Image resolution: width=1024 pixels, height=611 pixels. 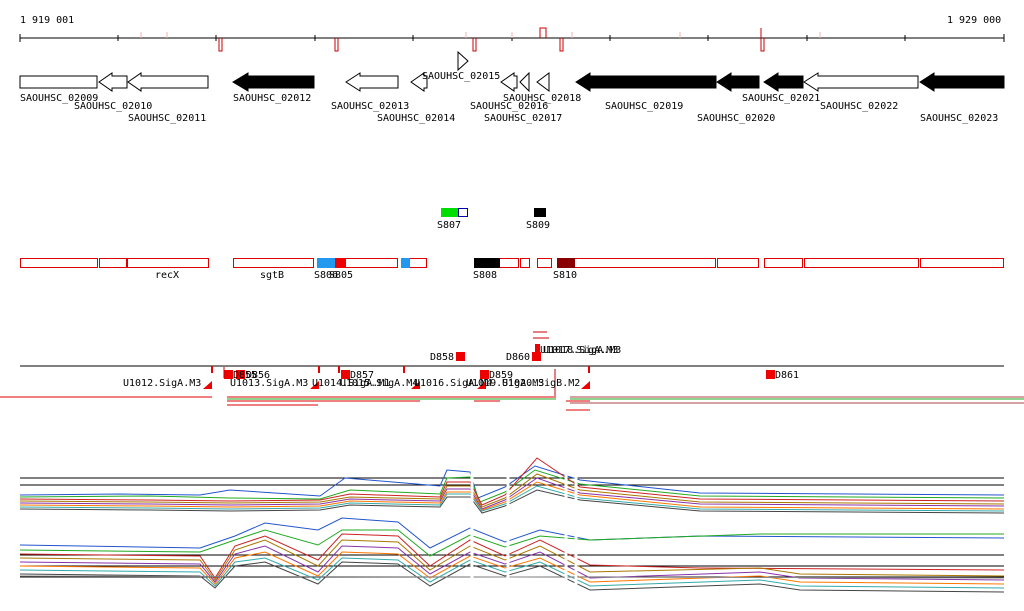 I want to click on feature-D856: D856, so click(x=258, y=375).